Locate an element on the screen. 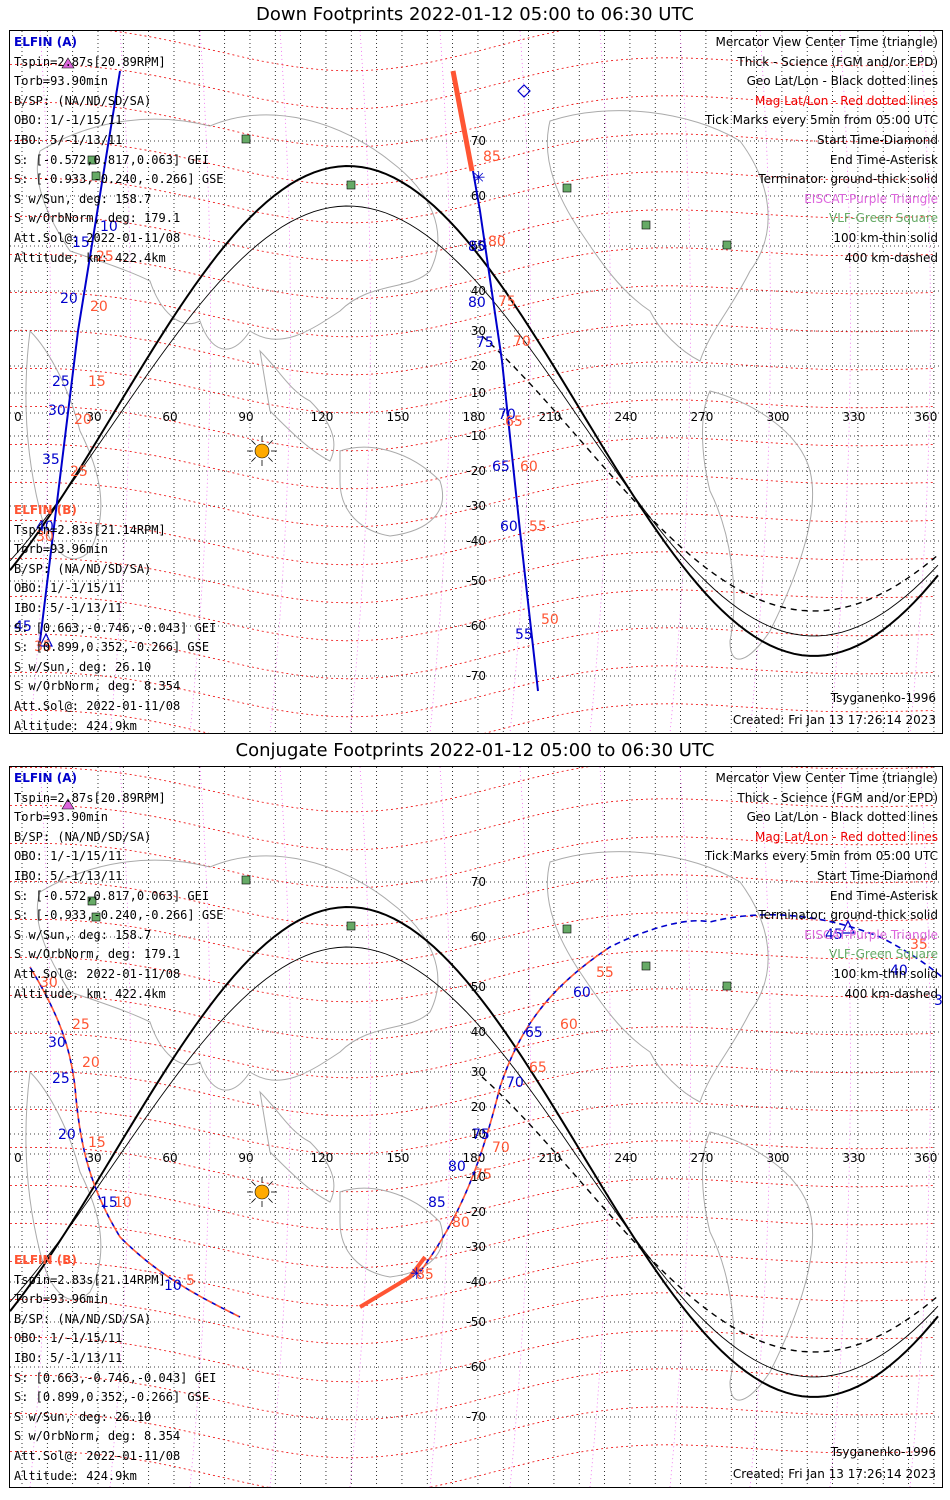  info-line: S w/Sun, deg: 26.10 is located at coordinates (83, 1416).